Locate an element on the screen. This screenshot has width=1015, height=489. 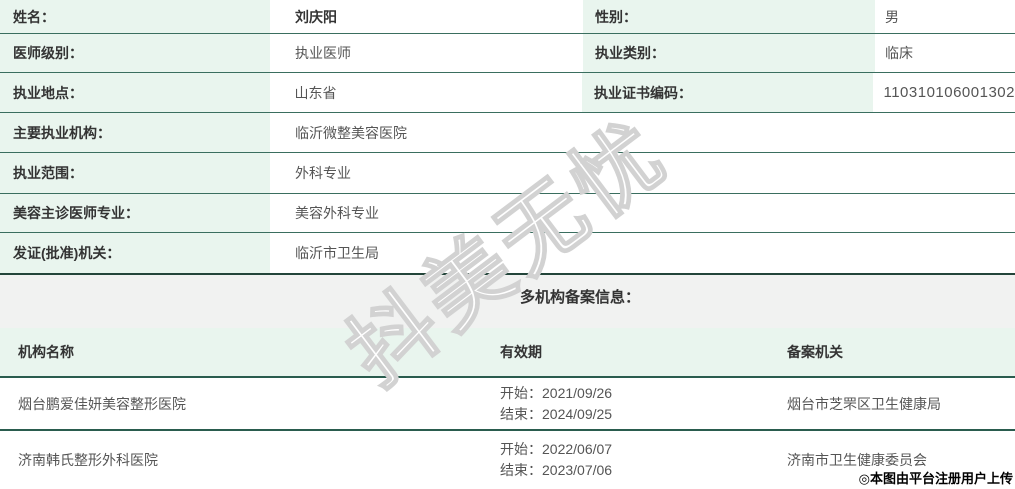
gender-value-cell: 男 is located at coordinates (945, 16).